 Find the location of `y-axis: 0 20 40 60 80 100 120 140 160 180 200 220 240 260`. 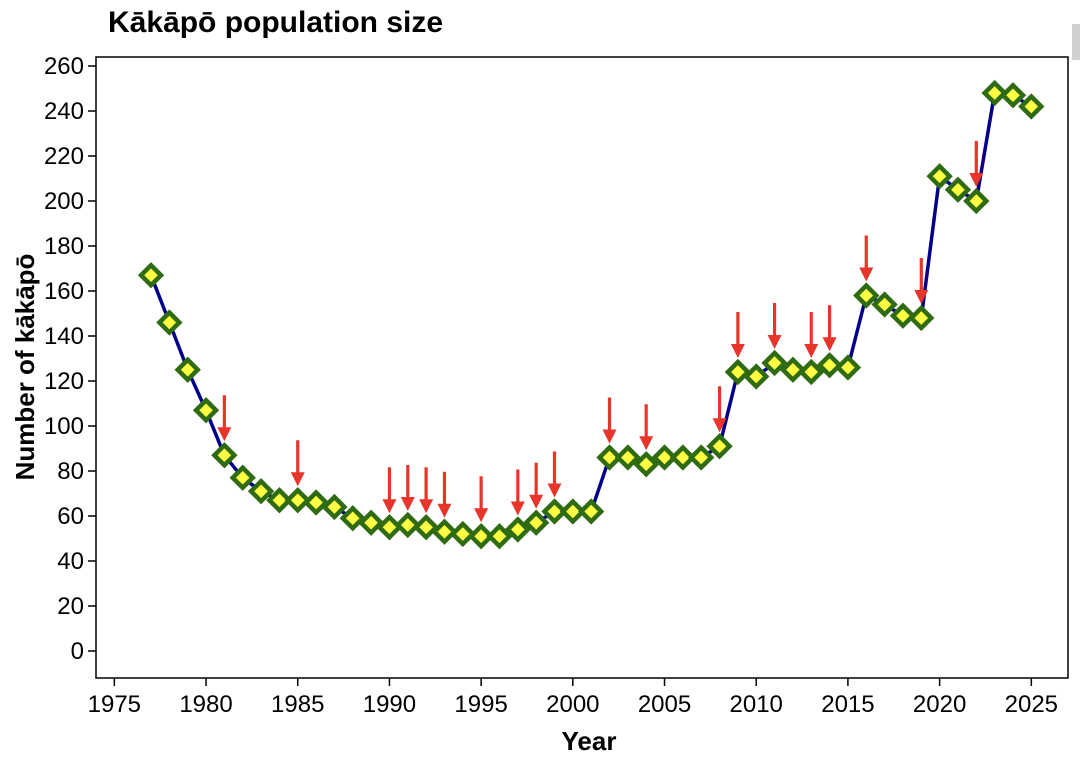

y-axis: 0 20 40 60 80 100 120 140 160 180 200 220 240 260 is located at coordinates (70, 359).